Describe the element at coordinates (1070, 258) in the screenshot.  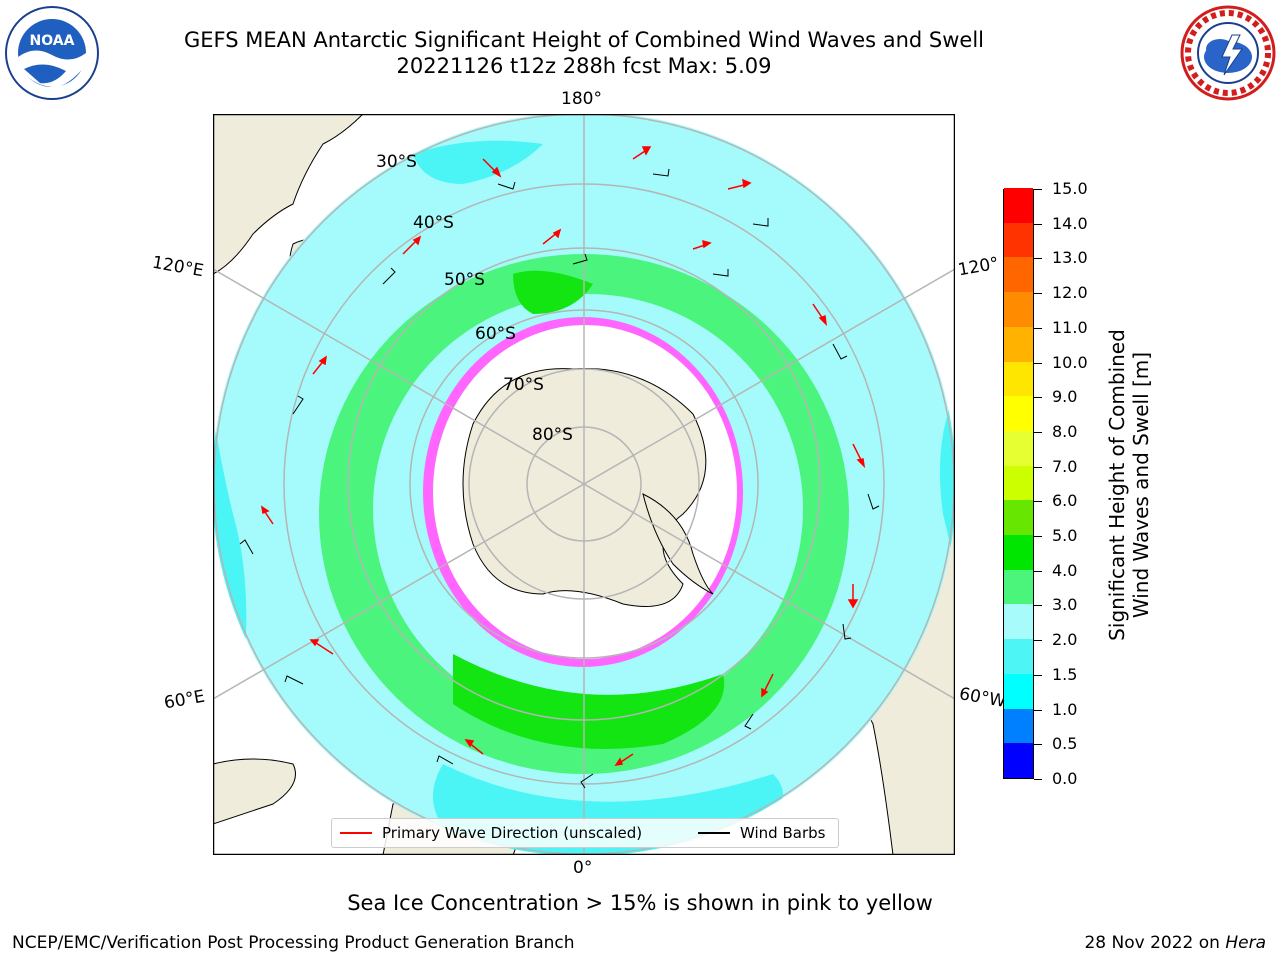
I see `colorbar-tick-label: 13.0` at that location.